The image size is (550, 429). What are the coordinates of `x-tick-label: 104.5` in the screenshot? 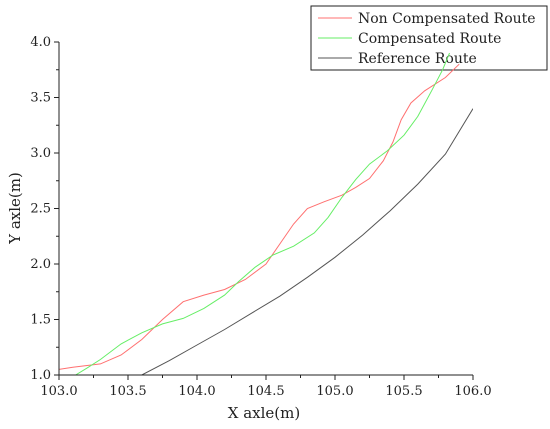 It's located at (265, 391).